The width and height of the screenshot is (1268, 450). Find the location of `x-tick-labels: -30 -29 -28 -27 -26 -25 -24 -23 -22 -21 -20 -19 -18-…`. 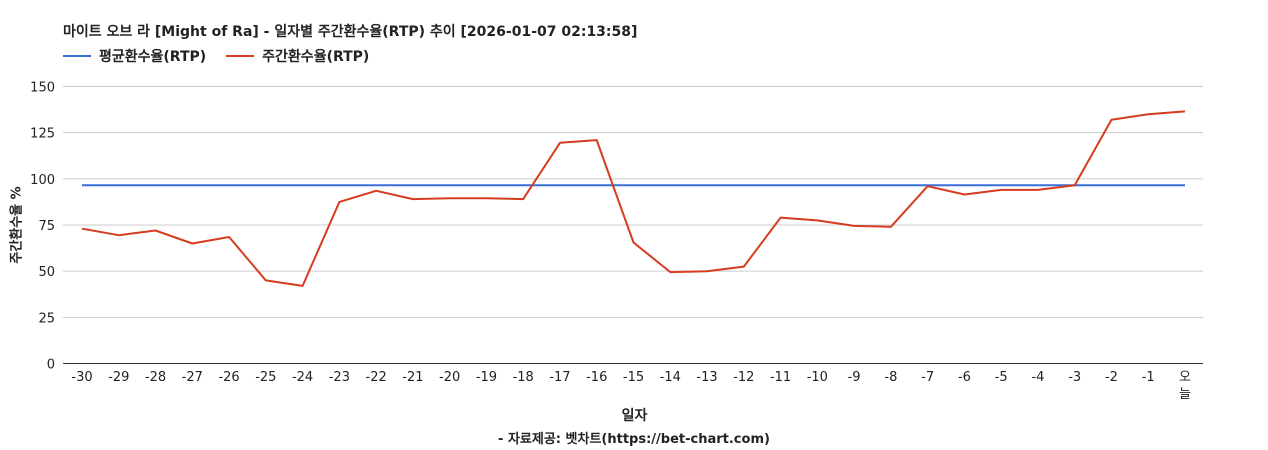

x-tick-labels: -30 -29 -28 -27 -26 -25 -24 -23 -22 -21 -20 -19 -18-… is located at coordinates (631, 386).